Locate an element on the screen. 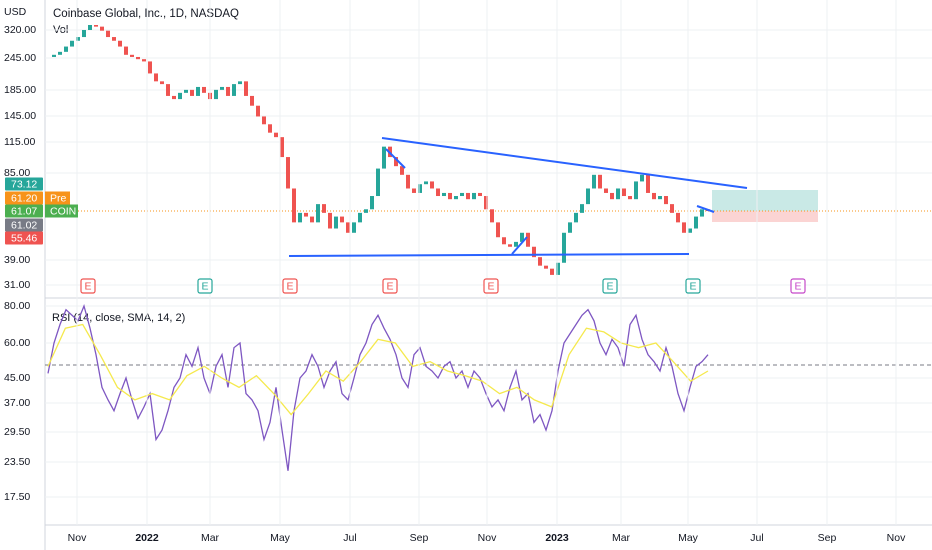 This screenshot has width=932, height=550. price-badge is located at coordinates (24, 184).